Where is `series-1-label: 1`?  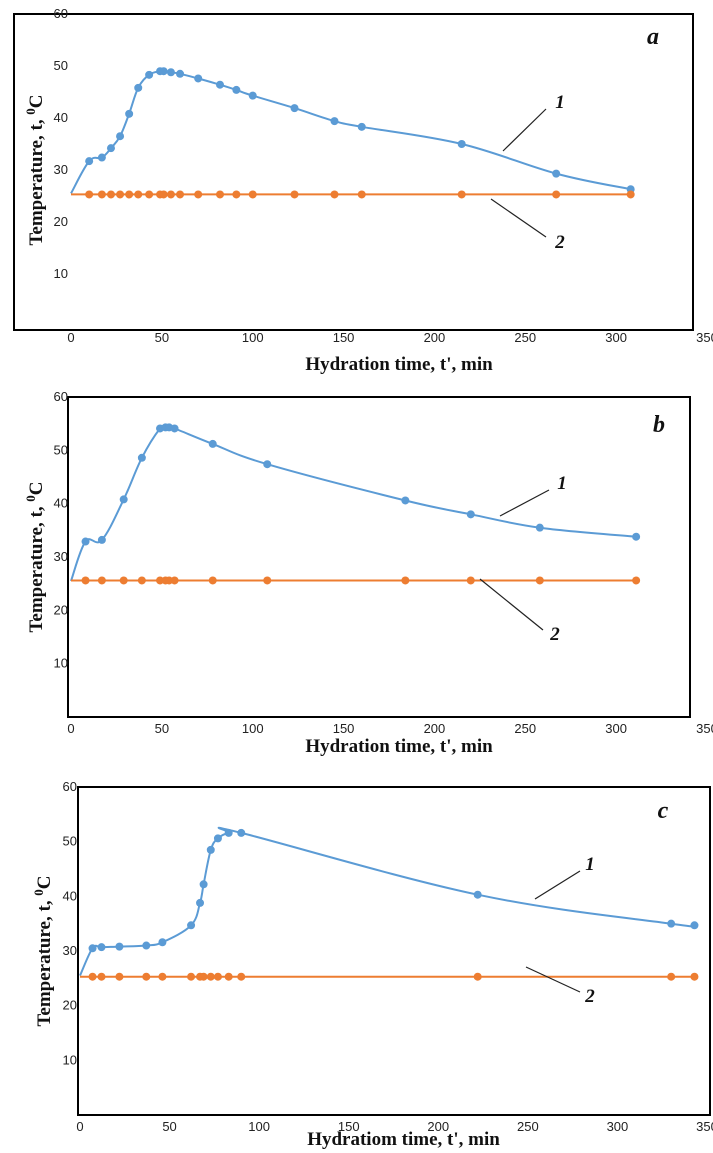 series-1-label: 1 is located at coordinates (590, 864).